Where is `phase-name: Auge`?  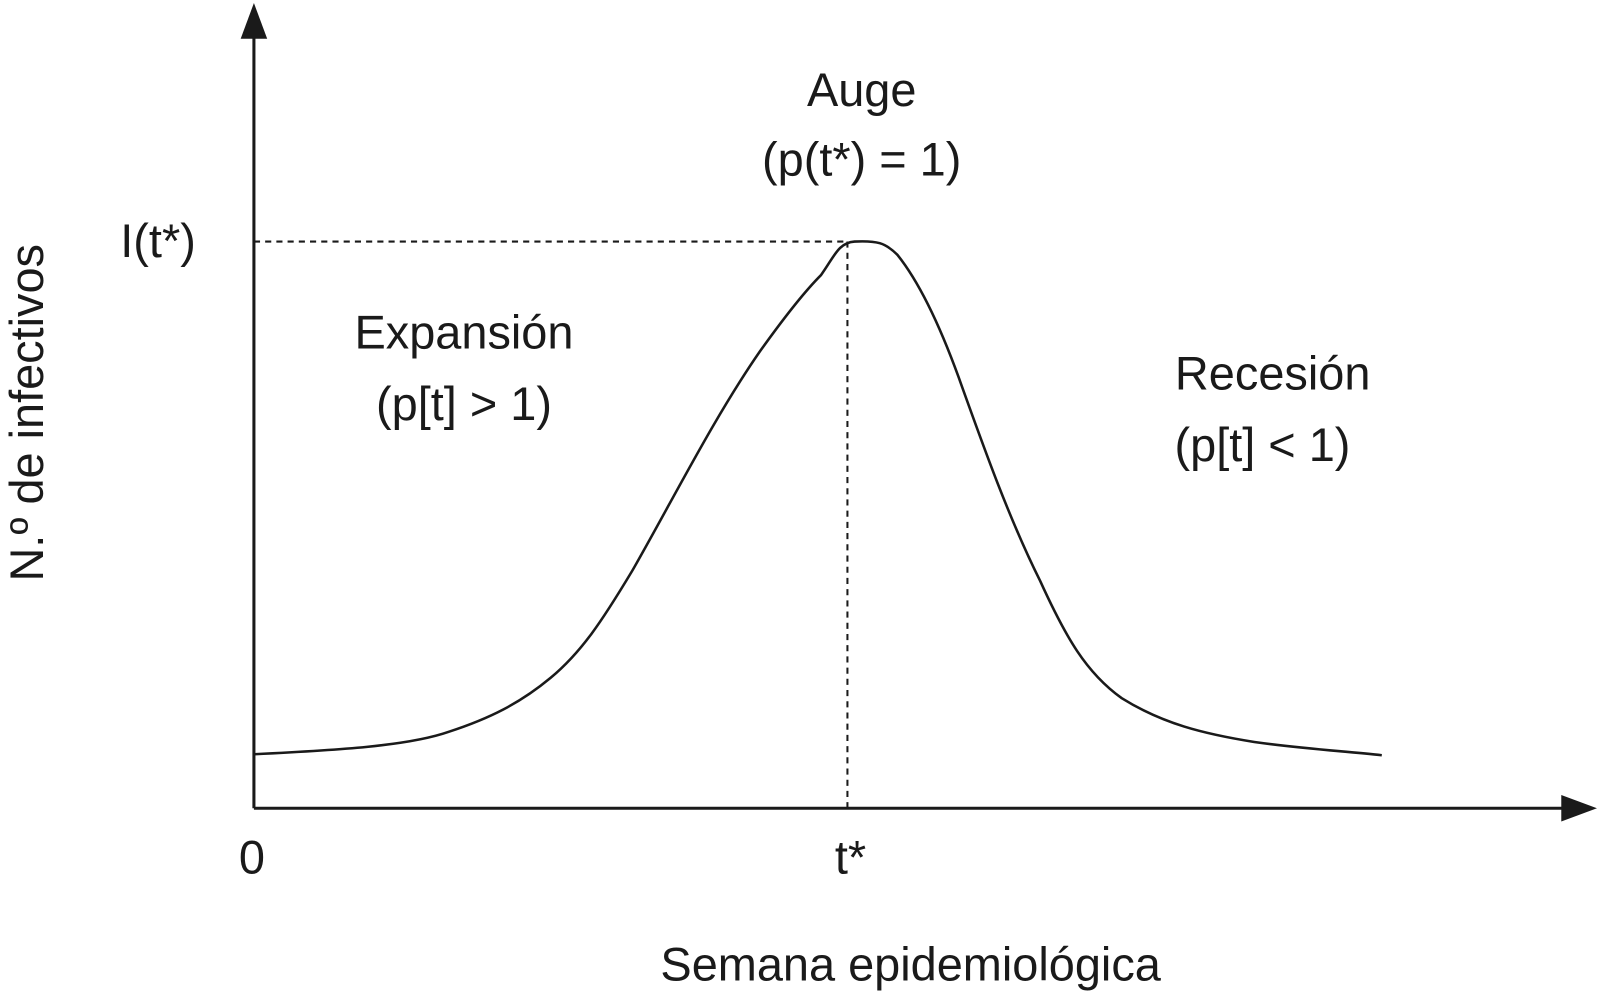
phase-name: Auge is located at coordinates (862, 90).